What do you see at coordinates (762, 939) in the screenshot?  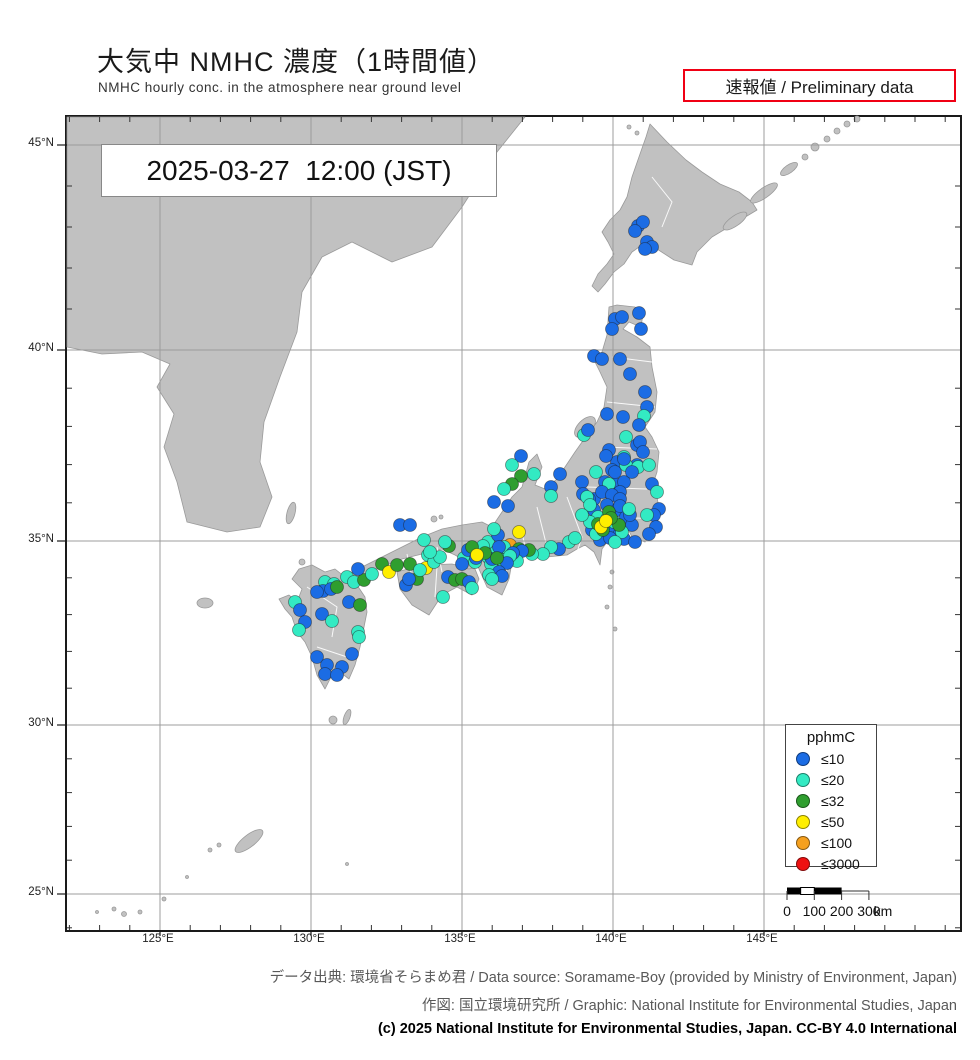 I see `lon-tick-label: 145°E` at bounding box center [762, 939].